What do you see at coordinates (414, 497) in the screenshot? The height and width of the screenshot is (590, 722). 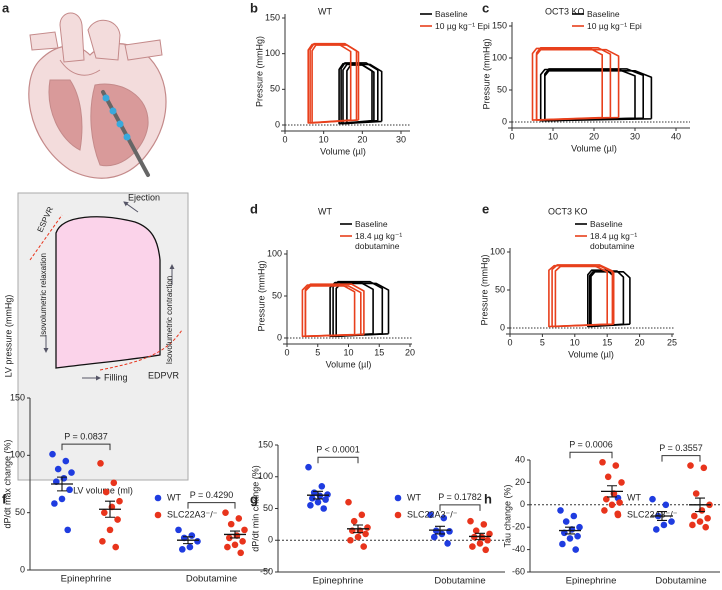 I see `legend-label: WT` at bounding box center [414, 497].